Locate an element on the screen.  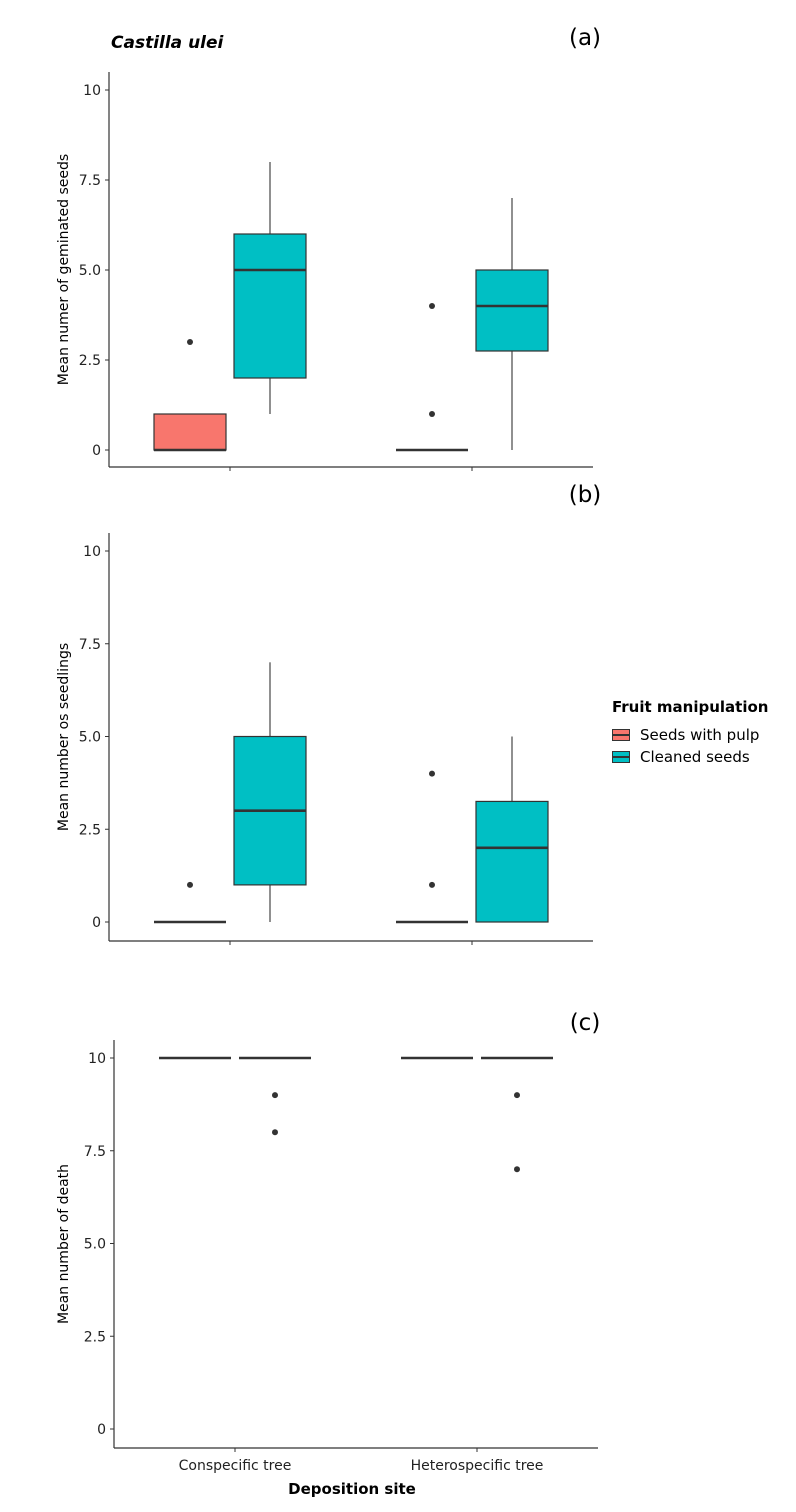
x-axis-title: Deposition site is located at coordinates (352, 1489).